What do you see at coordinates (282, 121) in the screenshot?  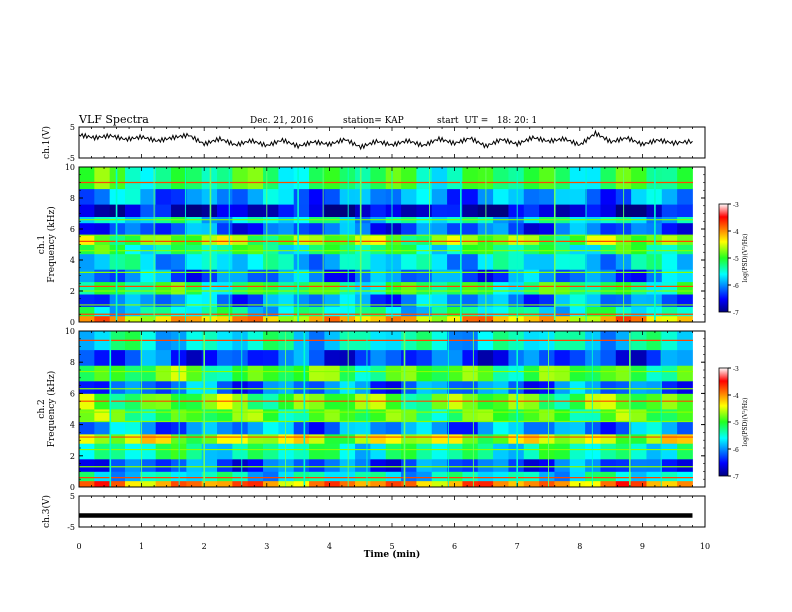 I see `date-label: Dec. 21, 2016` at bounding box center [282, 121].